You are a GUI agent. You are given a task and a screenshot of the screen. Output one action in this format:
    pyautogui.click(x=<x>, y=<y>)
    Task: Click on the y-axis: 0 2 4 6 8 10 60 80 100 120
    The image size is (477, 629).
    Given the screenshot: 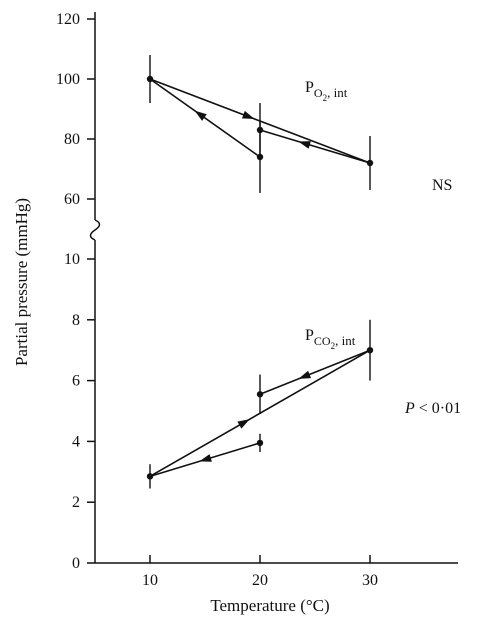 What is the action you would take?
    pyautogui.click(x=78, y=291)
    